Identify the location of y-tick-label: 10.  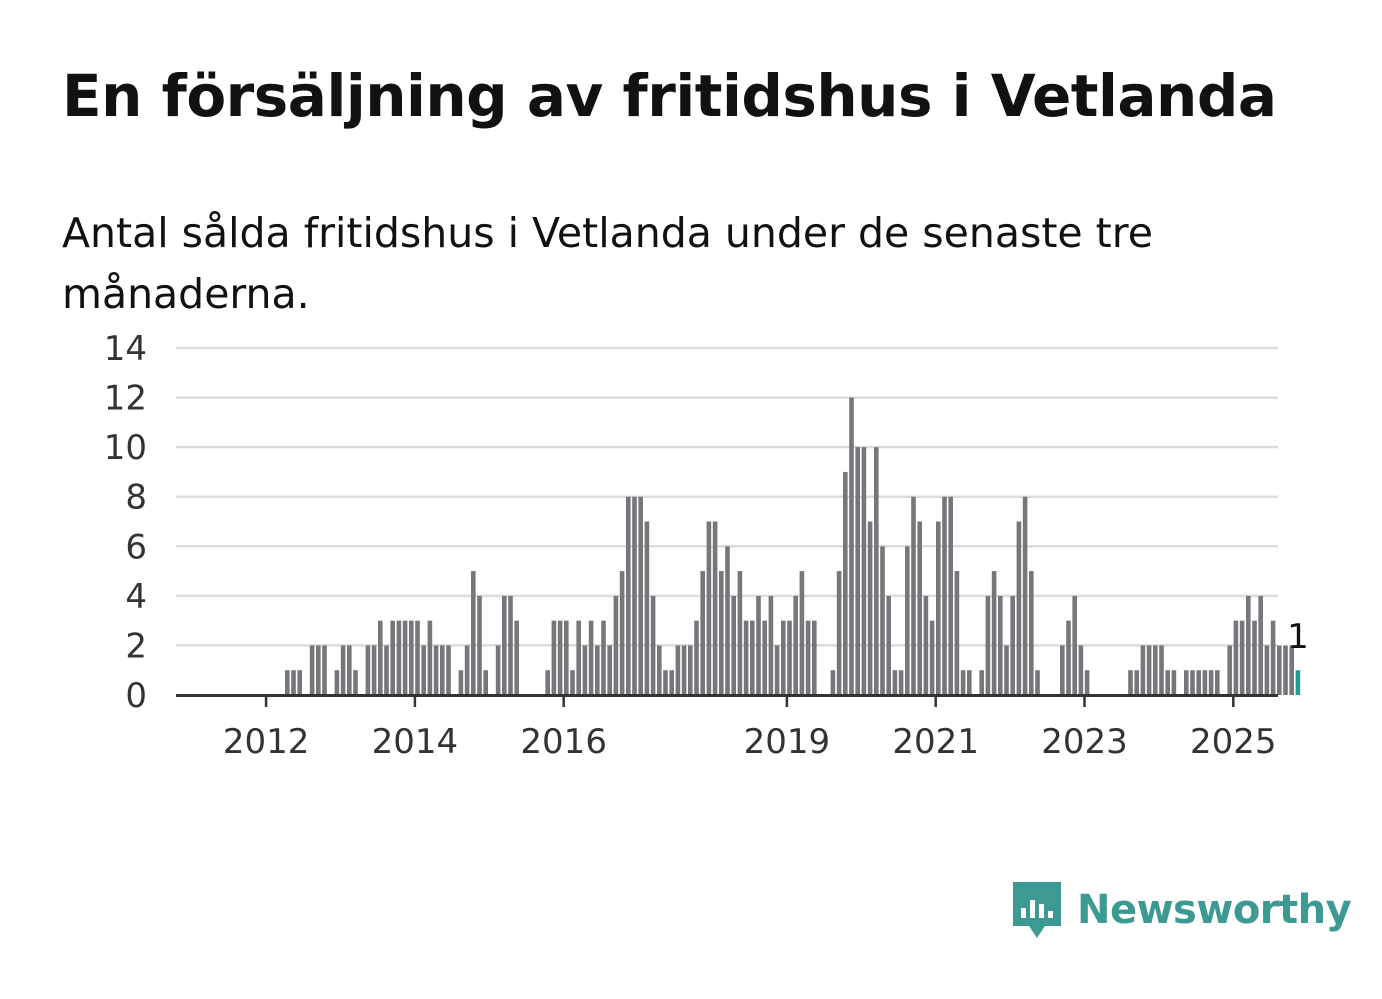
(125, 448).